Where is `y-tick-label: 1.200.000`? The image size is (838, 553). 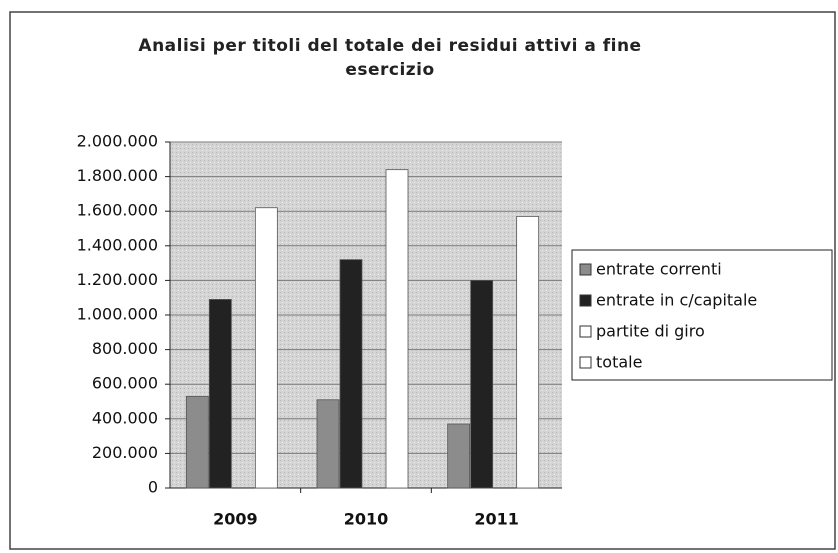
y-tick-label: 1.200.000 is located at coordinates (117, 279).